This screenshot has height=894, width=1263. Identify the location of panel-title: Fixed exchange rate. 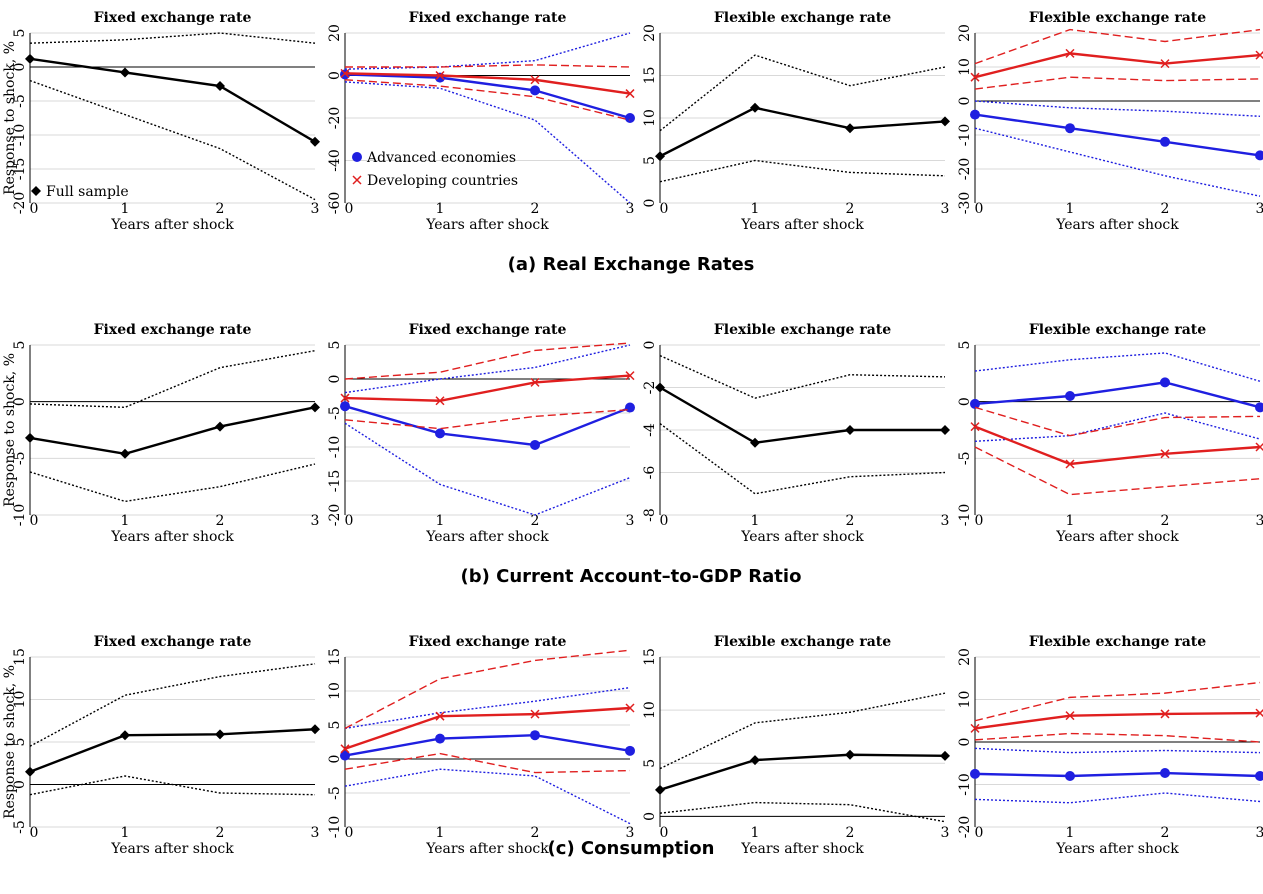
(173, 330).